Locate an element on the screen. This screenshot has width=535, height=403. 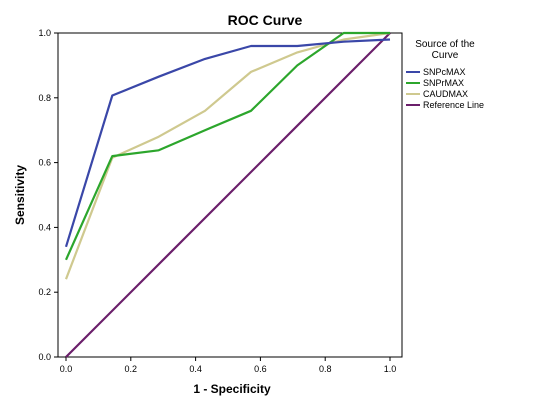
x-tick-label: 0.8 is located at coordinates (325, 369).